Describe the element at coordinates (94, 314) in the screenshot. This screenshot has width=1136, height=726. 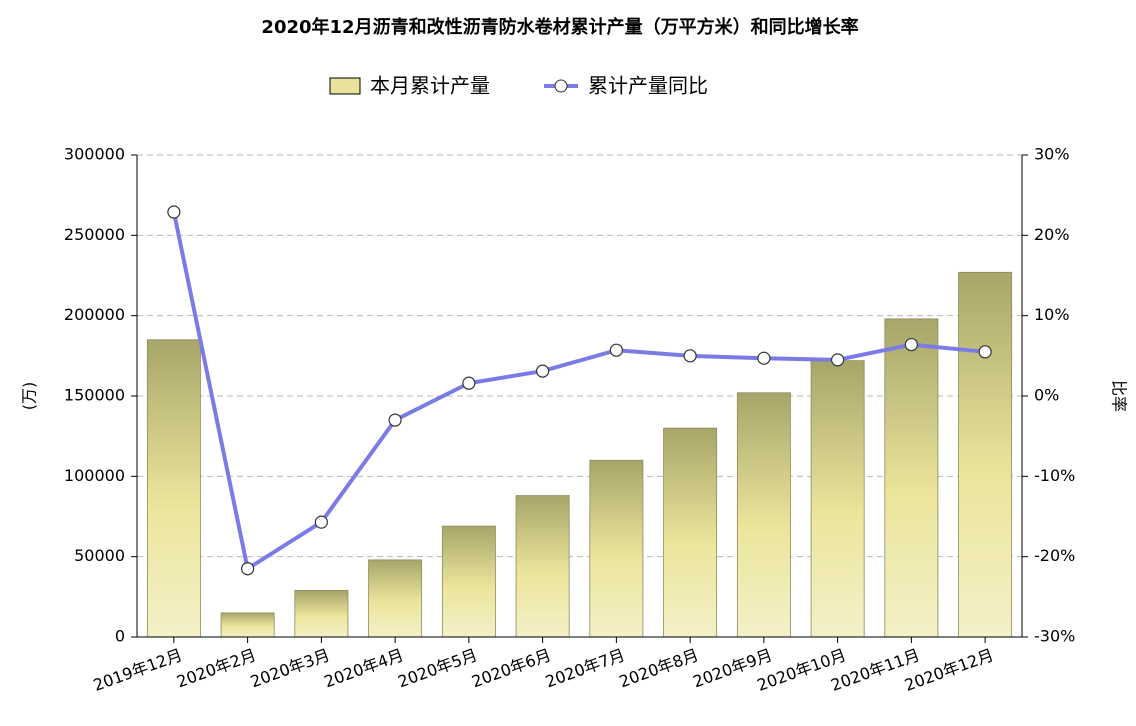
I see `y-tick-label: 200000` at that location.